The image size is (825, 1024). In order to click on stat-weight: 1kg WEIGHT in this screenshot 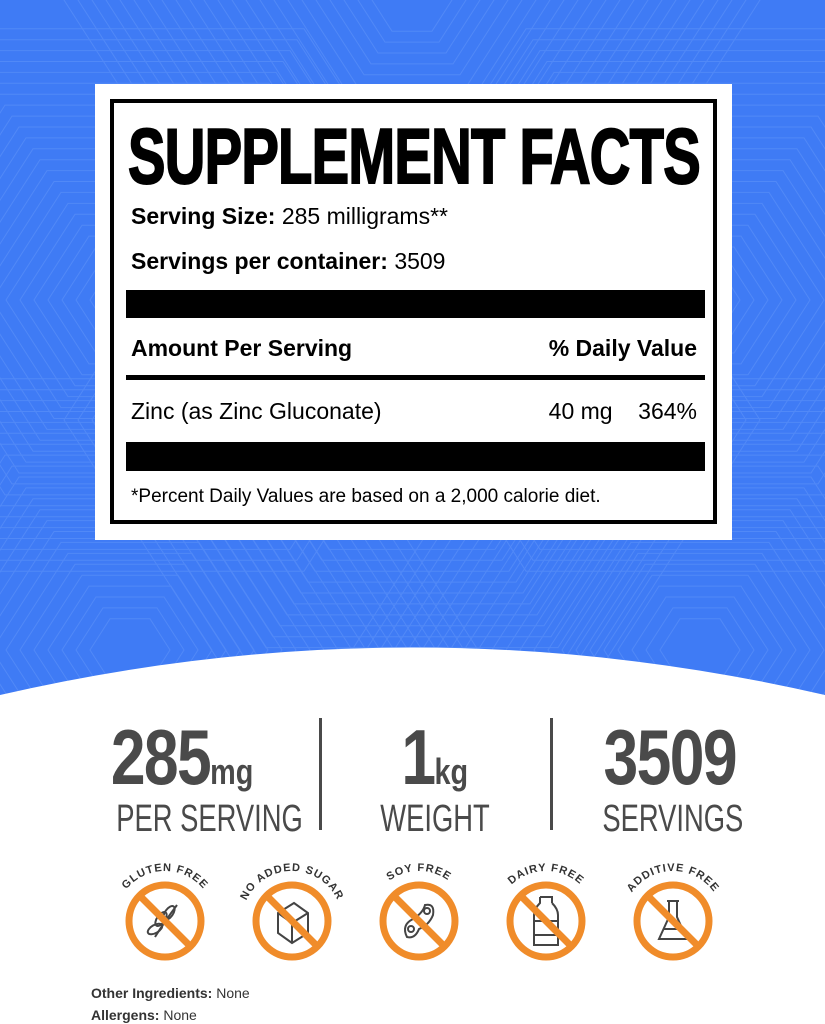, I will do `click(435, 778)`.